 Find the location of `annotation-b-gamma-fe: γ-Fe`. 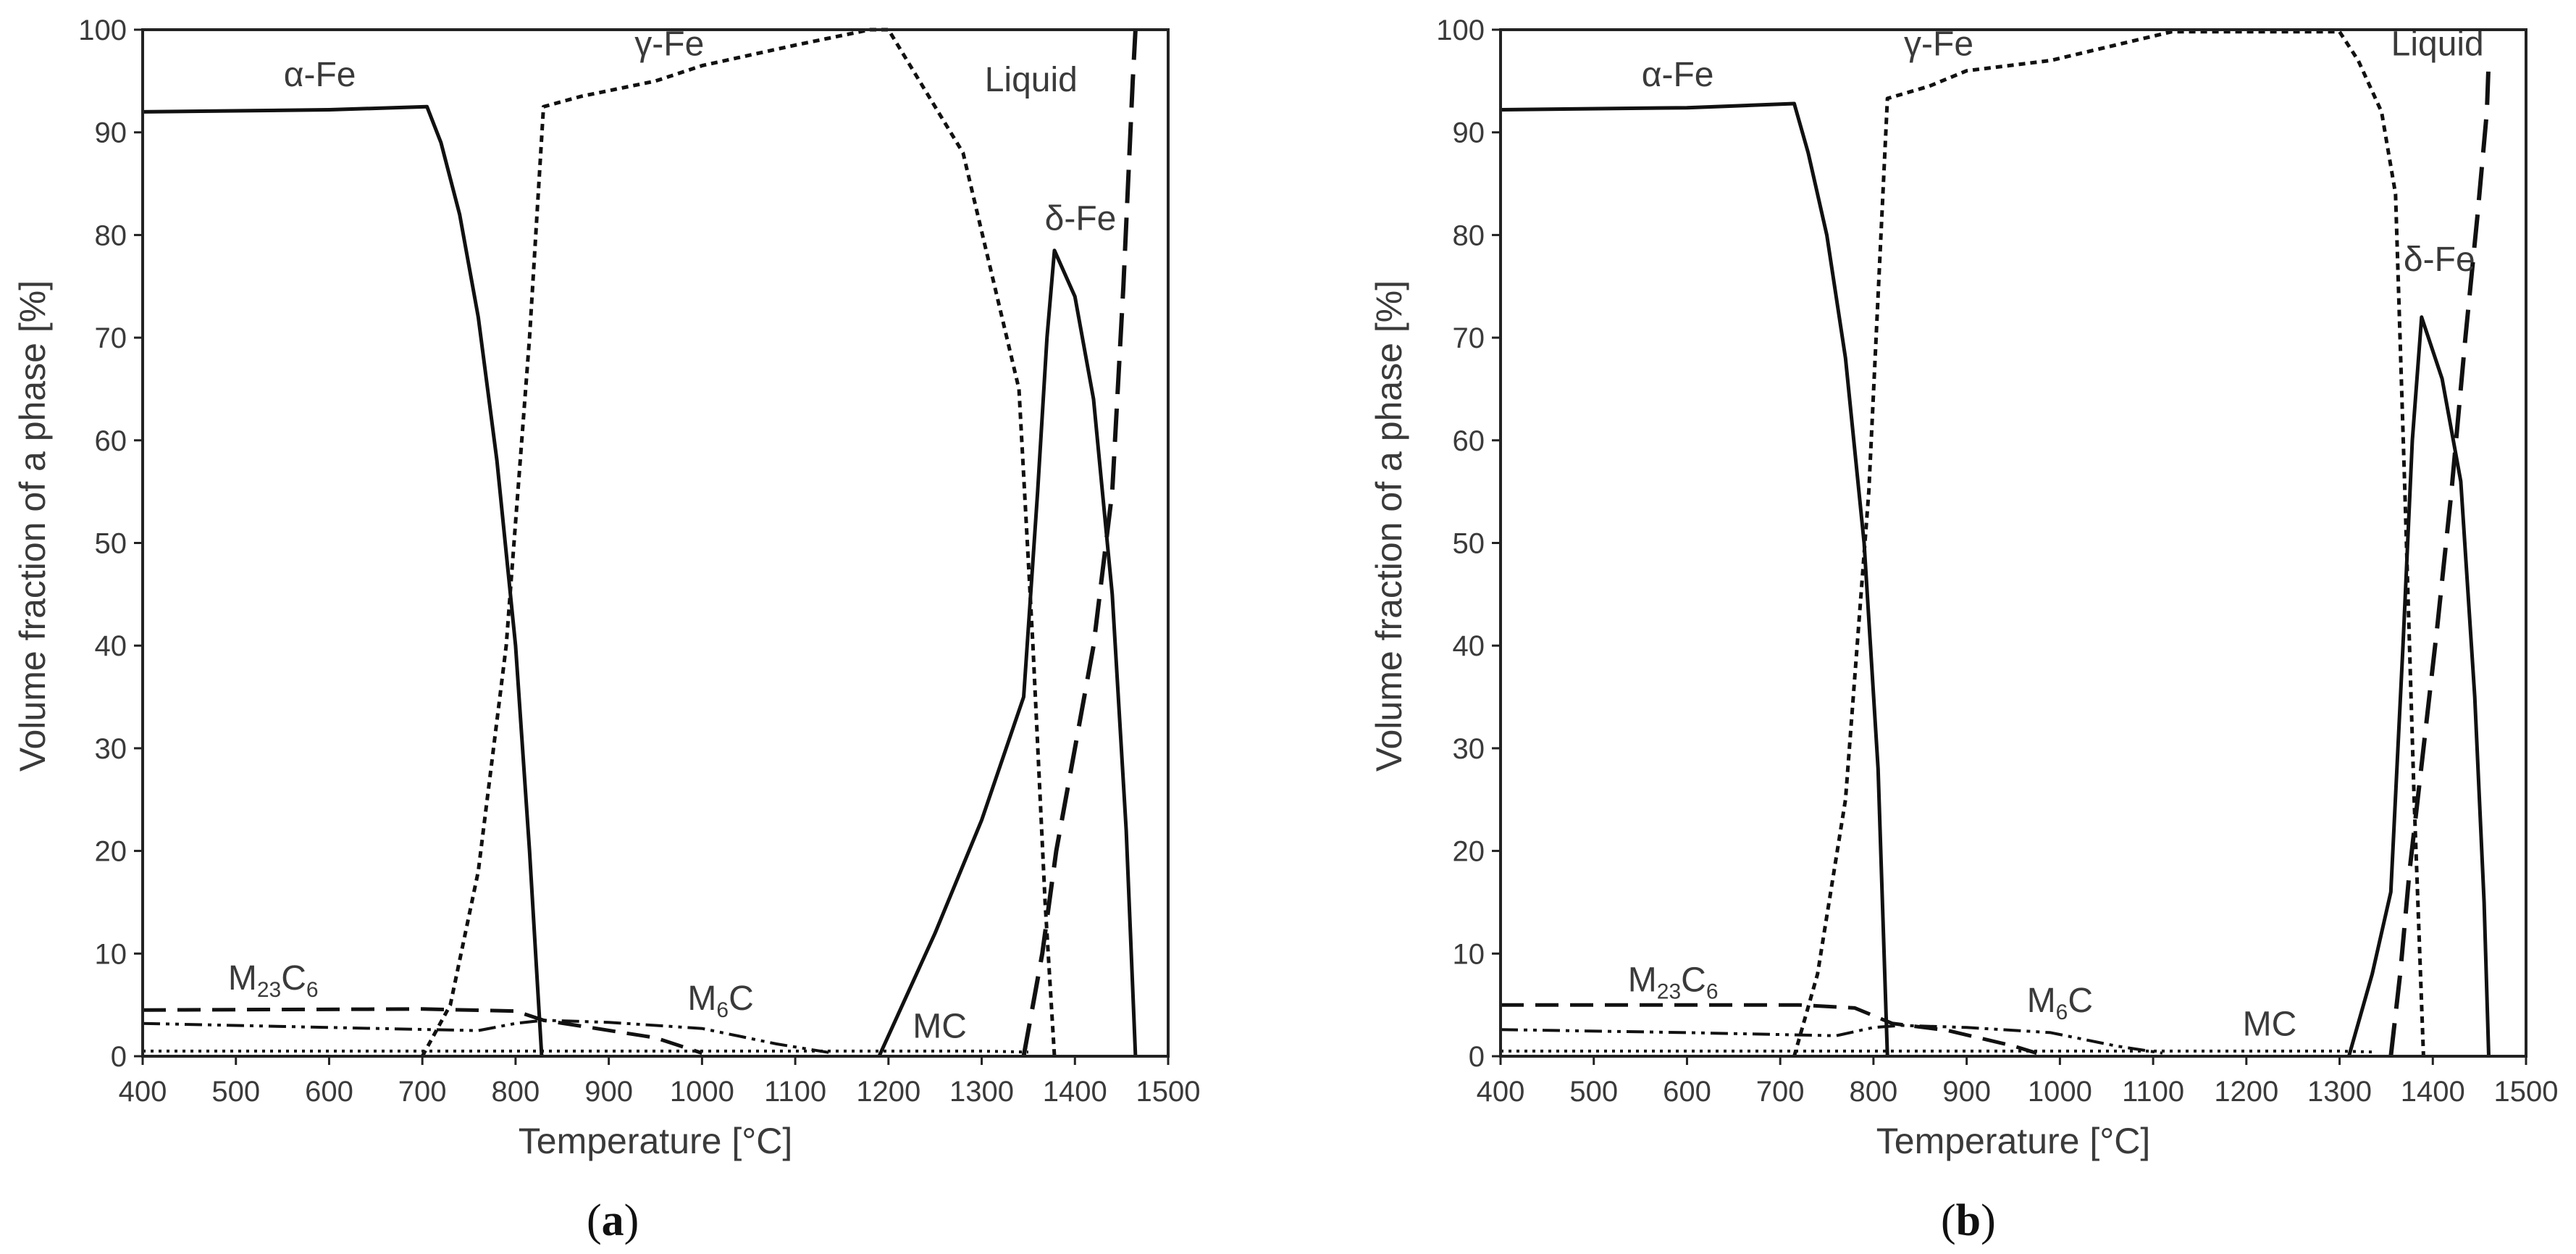

annotation-b-gamma-fe: γ-Fe is located at coordinates (1938, 44).